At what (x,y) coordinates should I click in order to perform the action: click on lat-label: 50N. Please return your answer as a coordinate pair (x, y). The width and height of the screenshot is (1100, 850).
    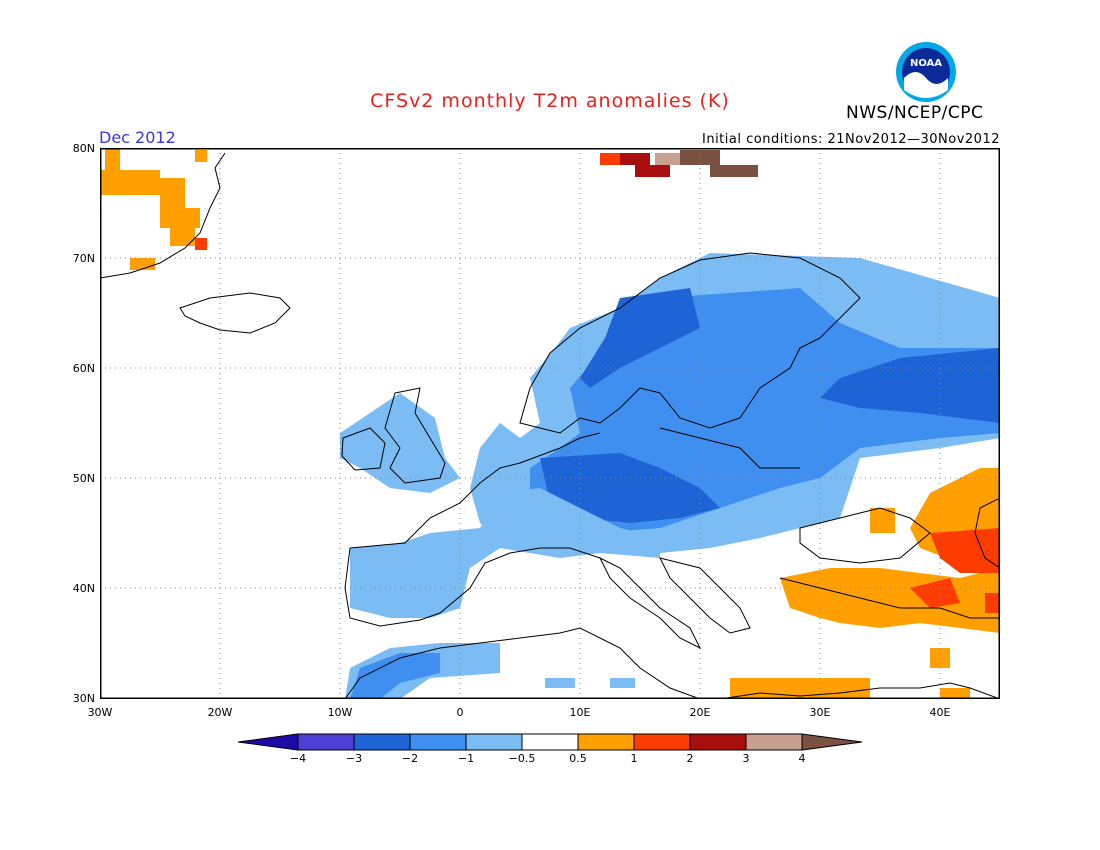
    Looking at the image, I should click on (83, 478).